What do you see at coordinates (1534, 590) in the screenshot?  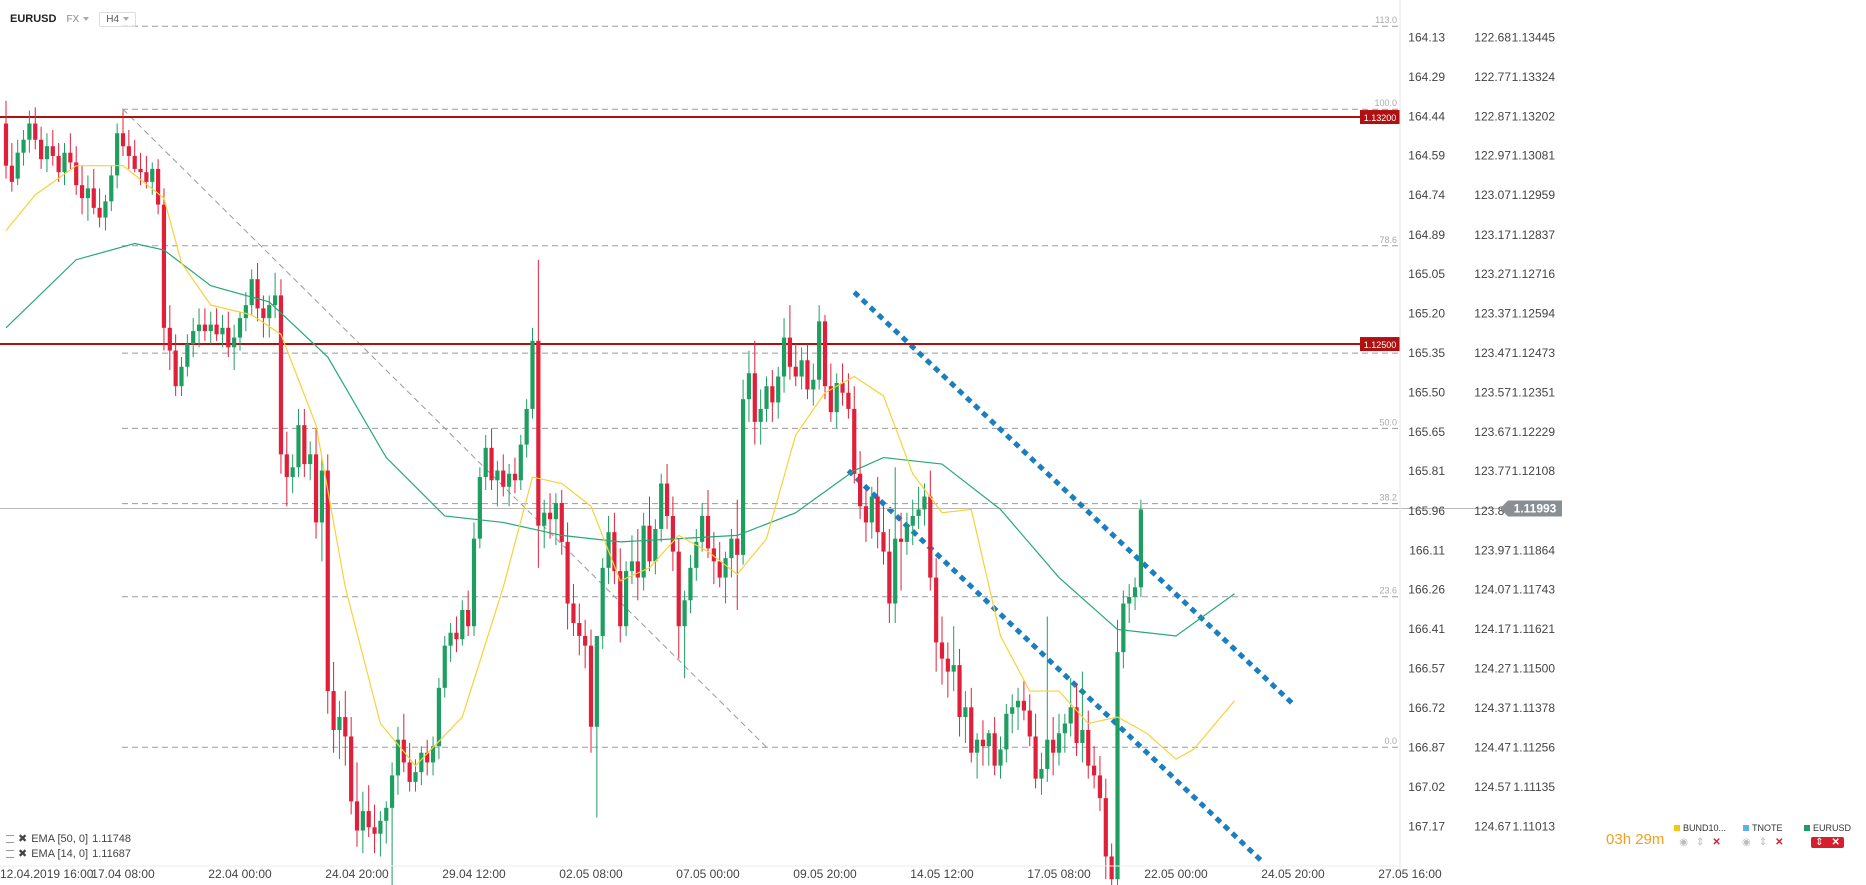 I see `price-axis-tick: 1.11743` at bounding box center [1534, 590].